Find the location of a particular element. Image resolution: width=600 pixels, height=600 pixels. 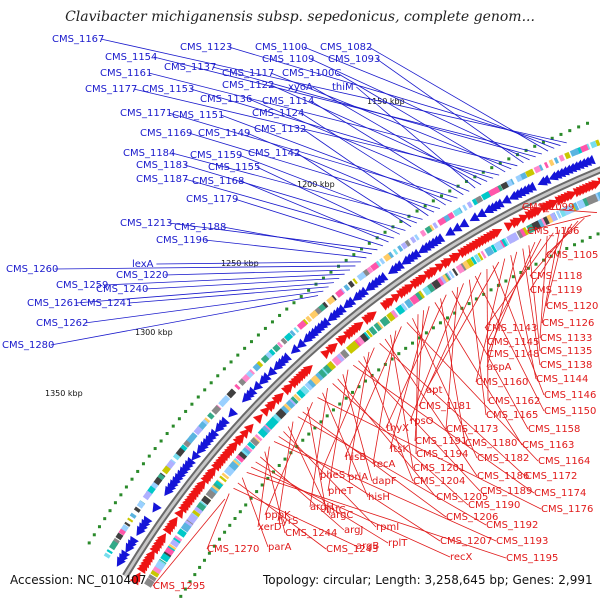

reverse-gene-label: priA is located at coordinates (358, 477).